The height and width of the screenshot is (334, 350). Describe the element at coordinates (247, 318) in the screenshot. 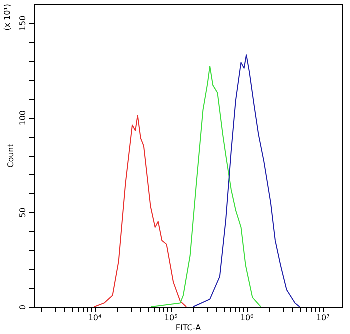

I see `x-tick-label: 10⁶` at that location.